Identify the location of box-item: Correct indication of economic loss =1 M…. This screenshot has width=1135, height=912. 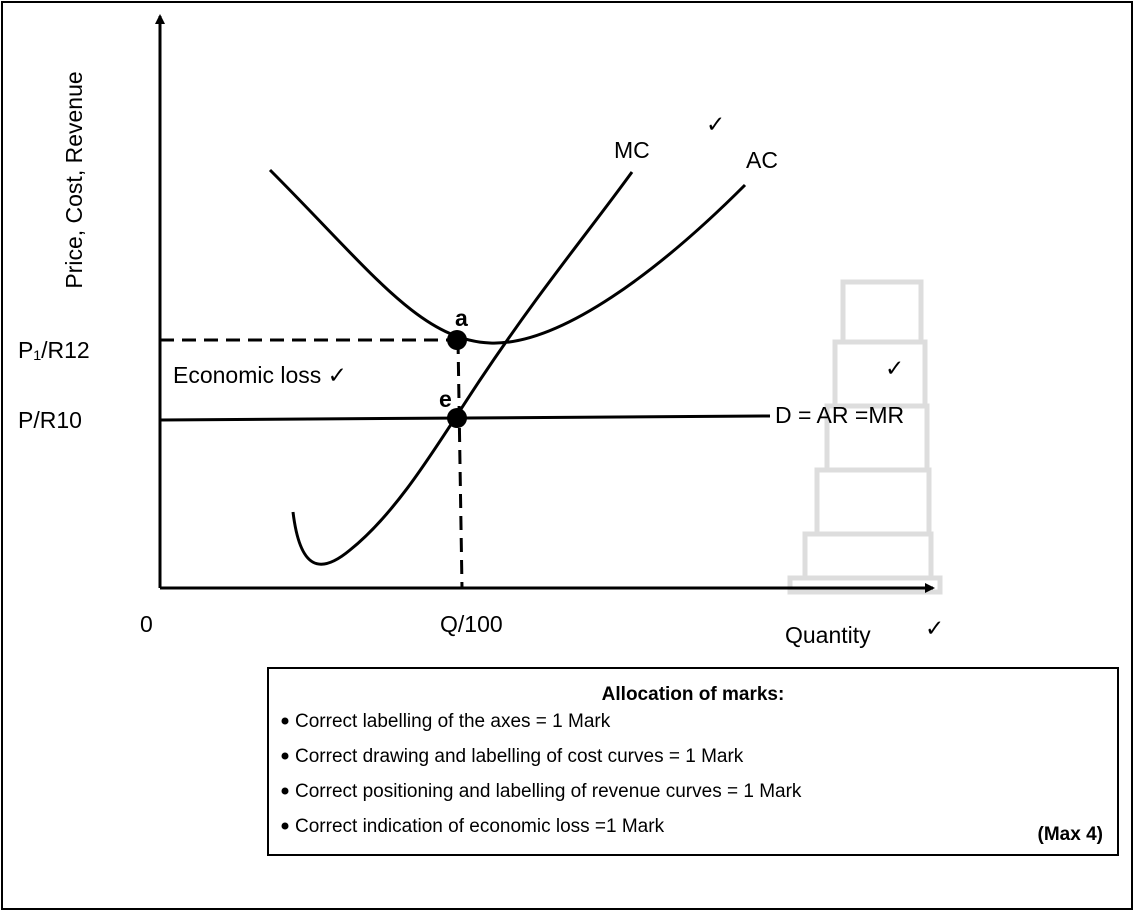
(480, 826).